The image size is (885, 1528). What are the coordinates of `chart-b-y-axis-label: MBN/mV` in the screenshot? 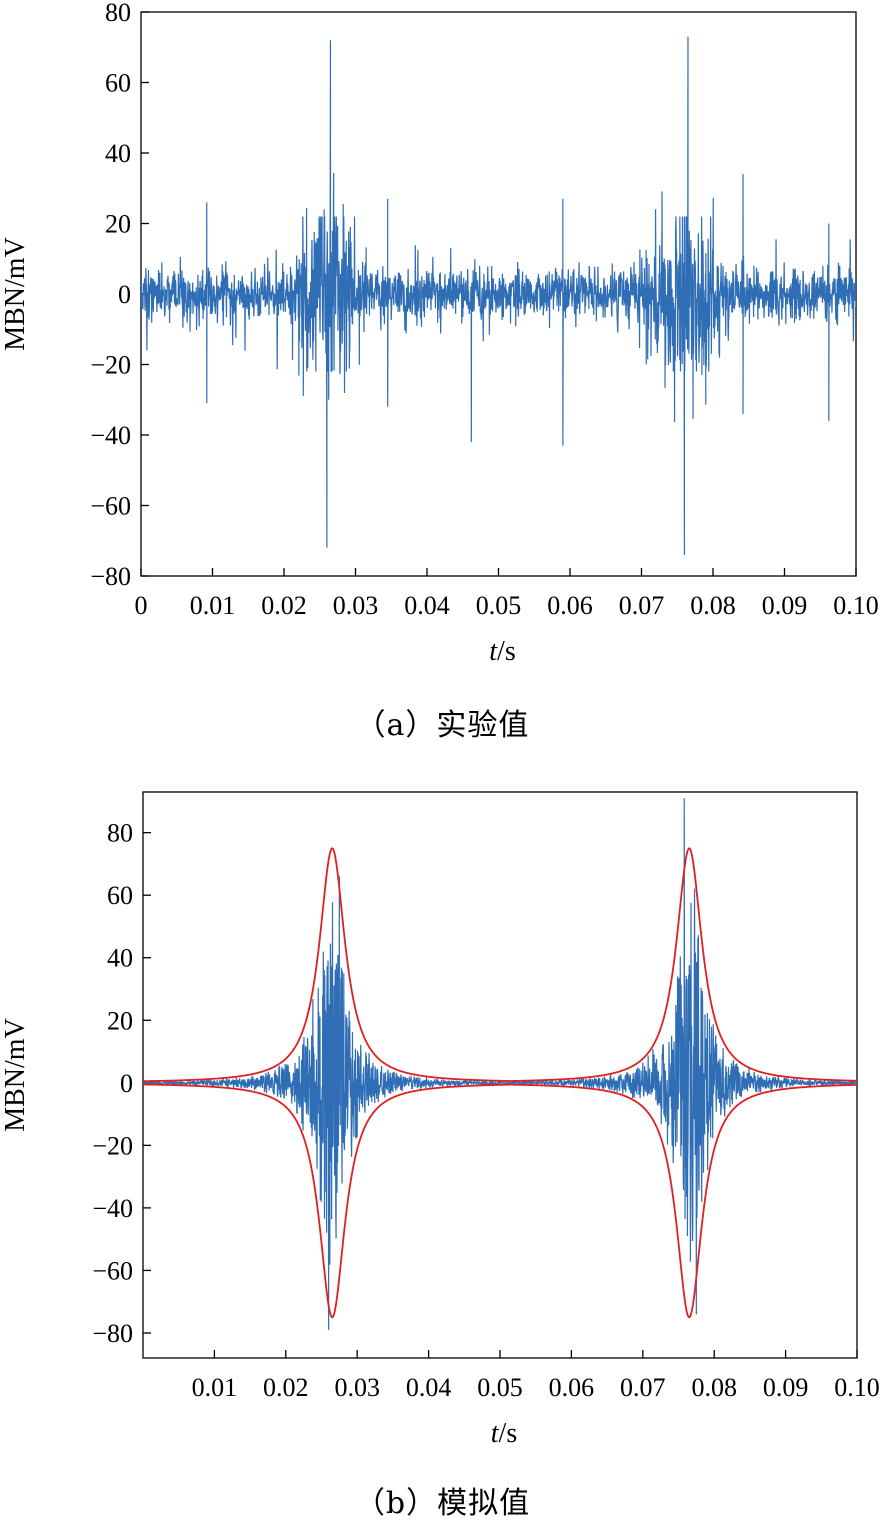 It's located at (15, 1075).